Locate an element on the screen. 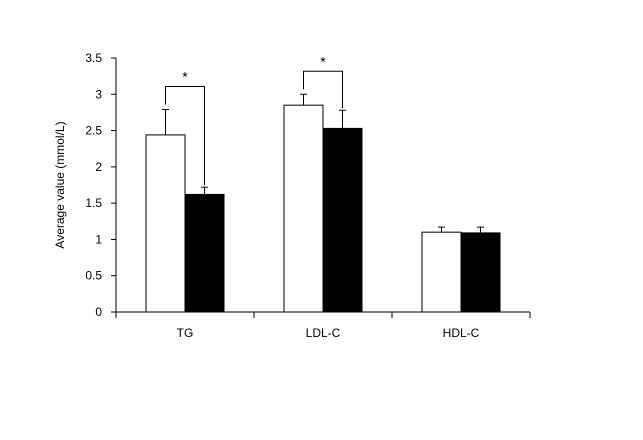  y-tick-label: 3 is located at coordinates (98, 94).